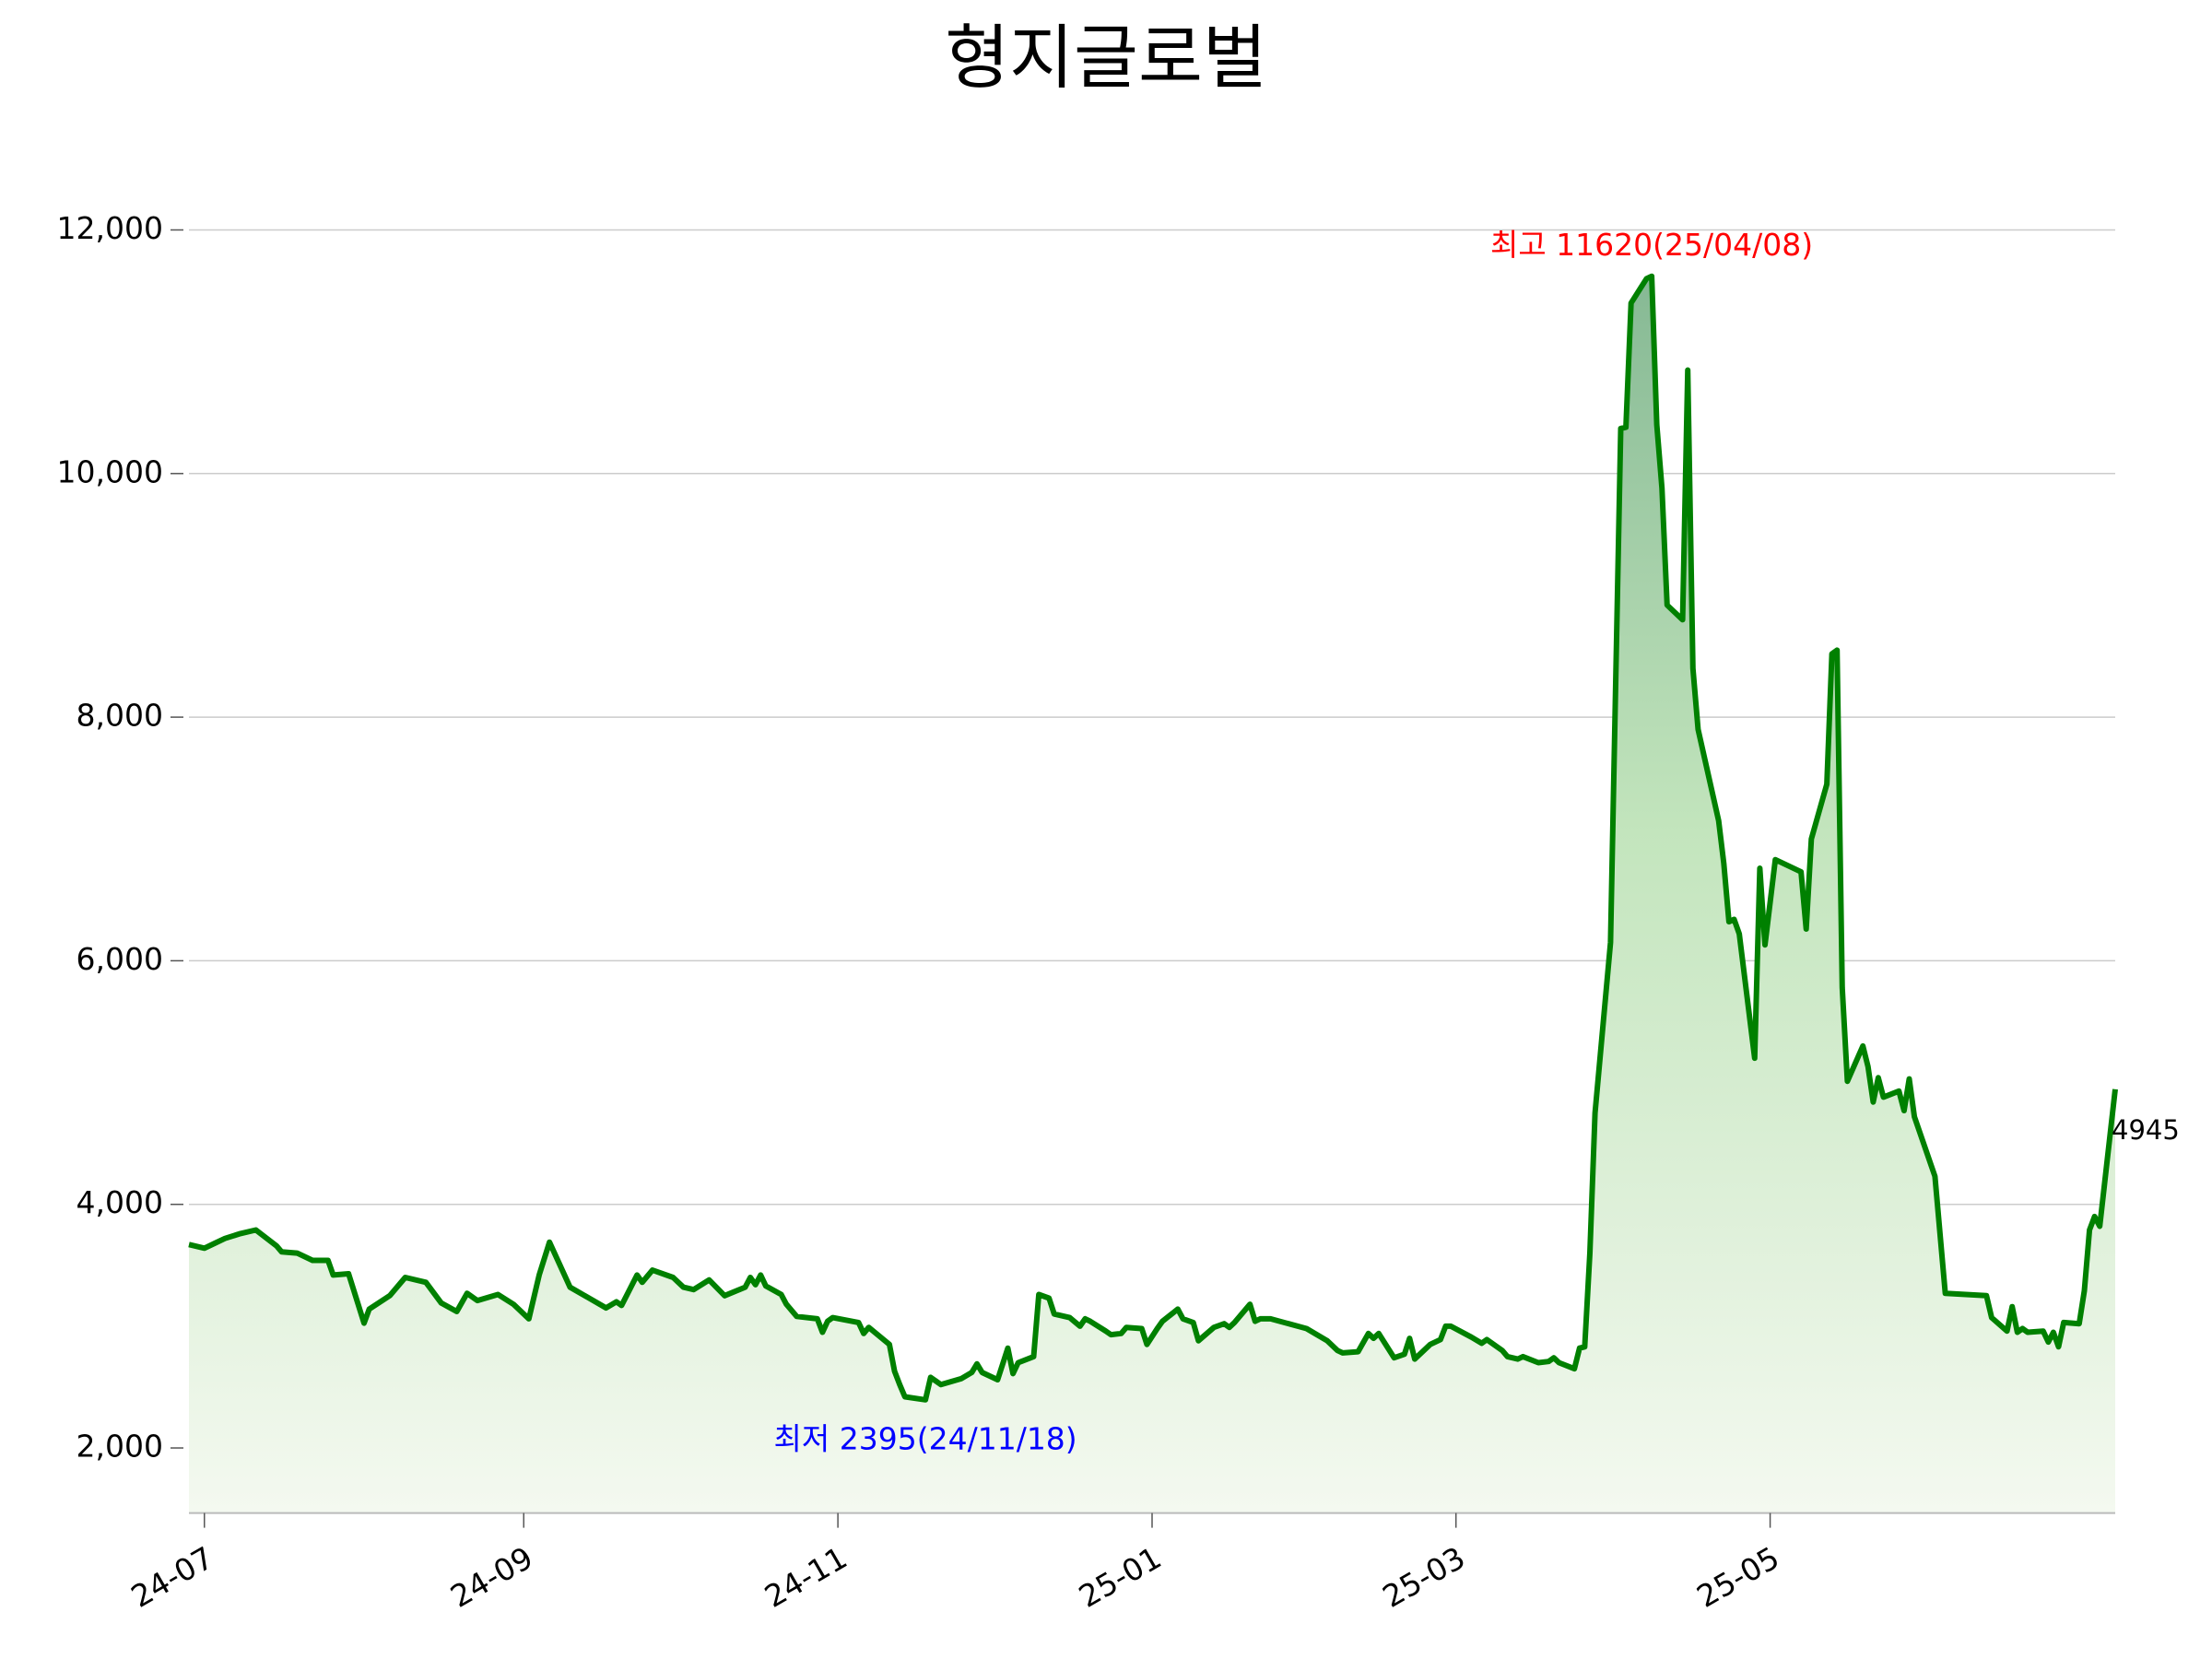  Describe the element at coordinates (1651, 245) in the screenshot. I see `max-annotation: 최고 11620(25/04/08)` at that location.